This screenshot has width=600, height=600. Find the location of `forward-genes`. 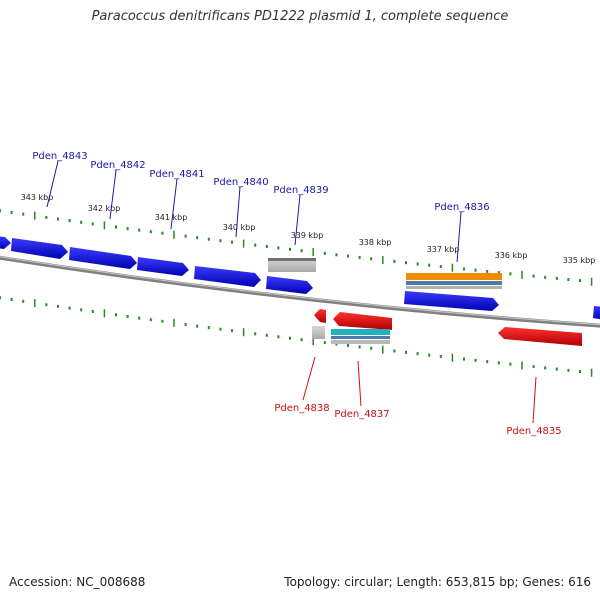

forward-genes is located at coordinates (300, 278).